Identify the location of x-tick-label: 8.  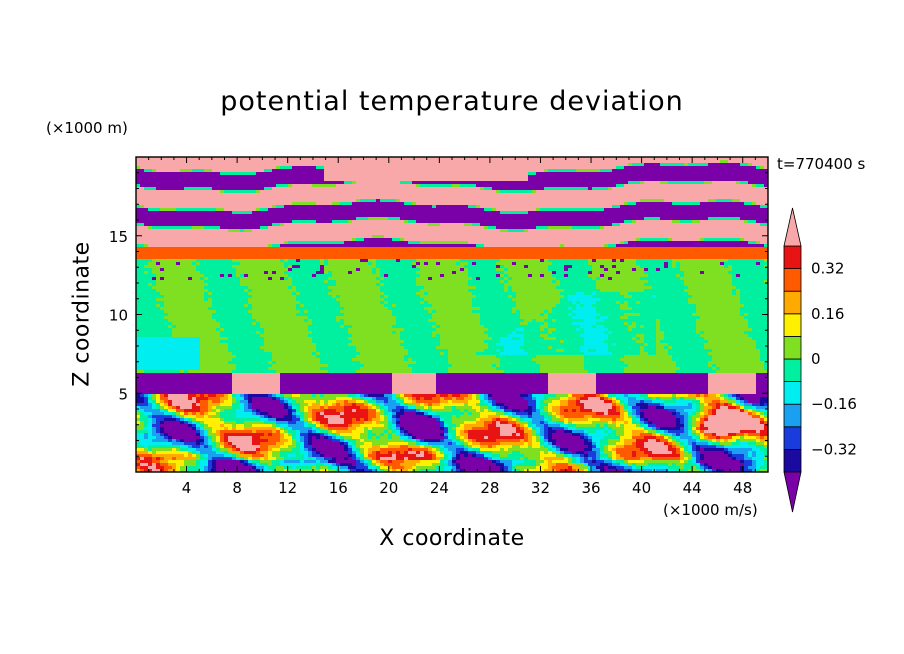
(237, 488).